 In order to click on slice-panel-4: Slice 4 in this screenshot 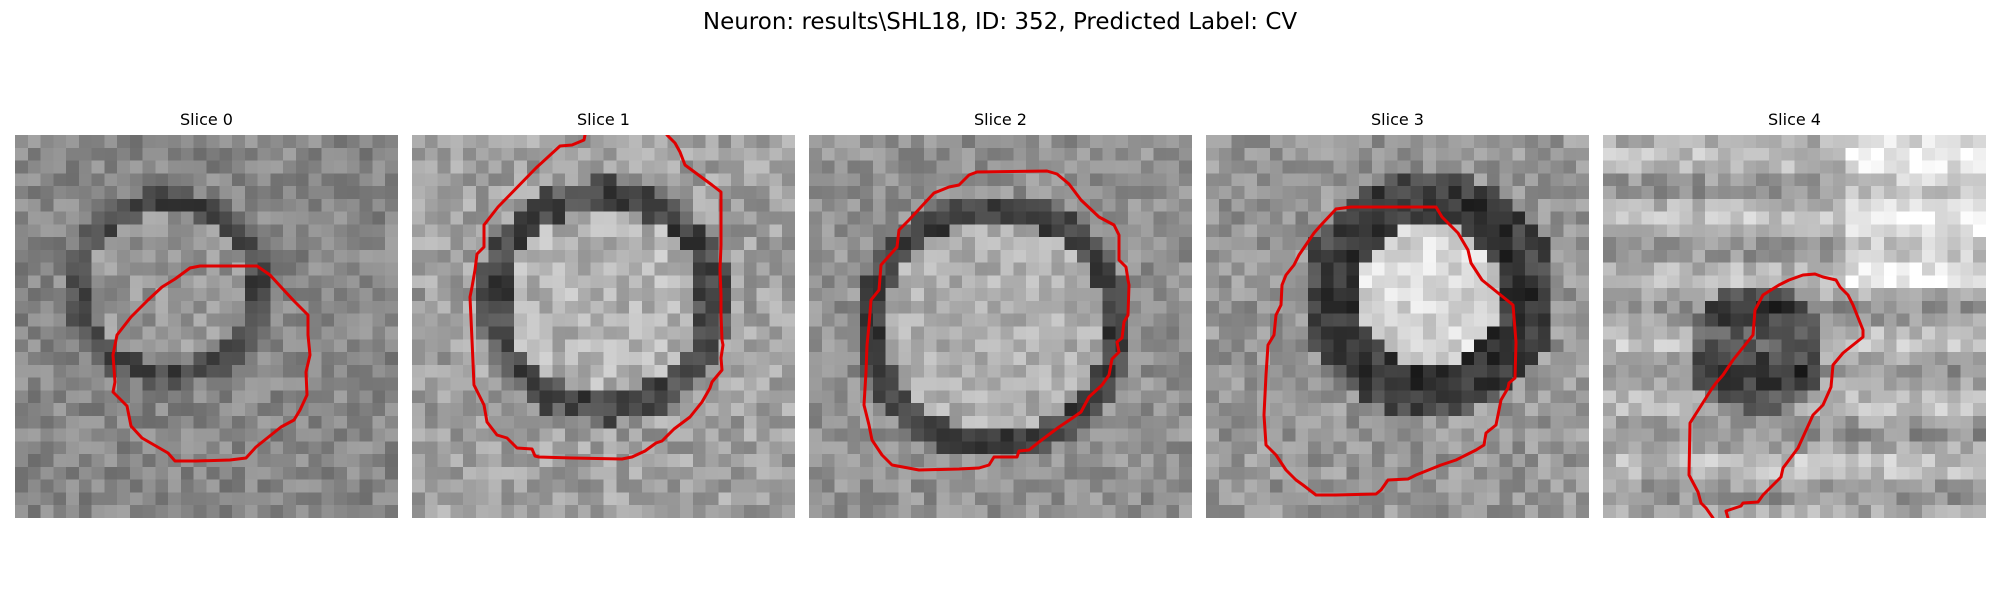, I will do `click(1794, 314)`.